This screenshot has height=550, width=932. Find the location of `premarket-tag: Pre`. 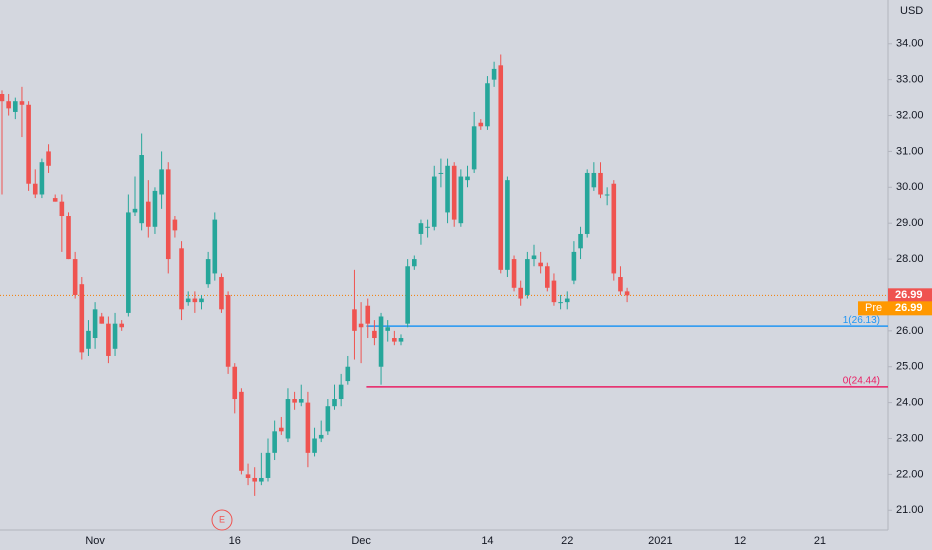

premarket-tag: Pre is located at coordinates (873, 308).